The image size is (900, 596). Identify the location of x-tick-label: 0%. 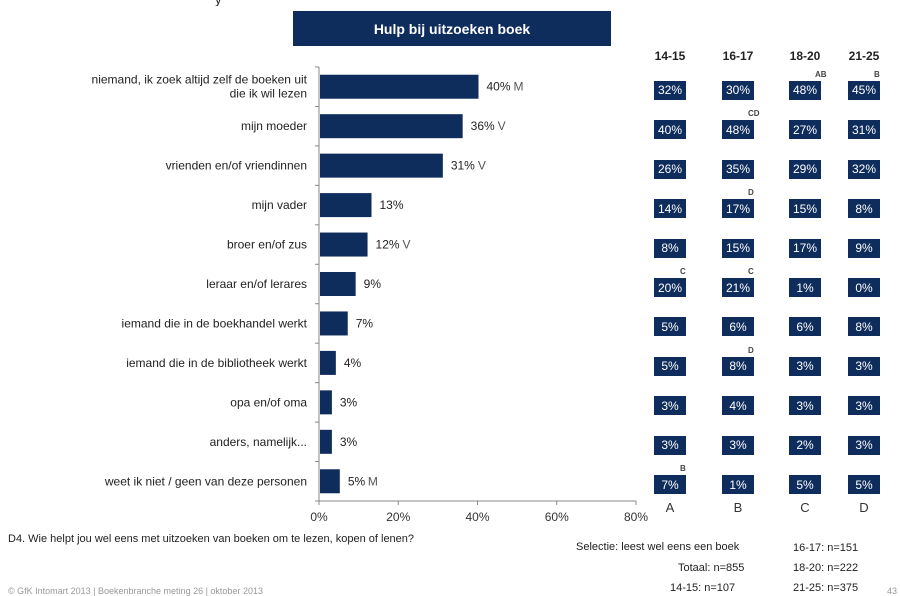
(319, 517).